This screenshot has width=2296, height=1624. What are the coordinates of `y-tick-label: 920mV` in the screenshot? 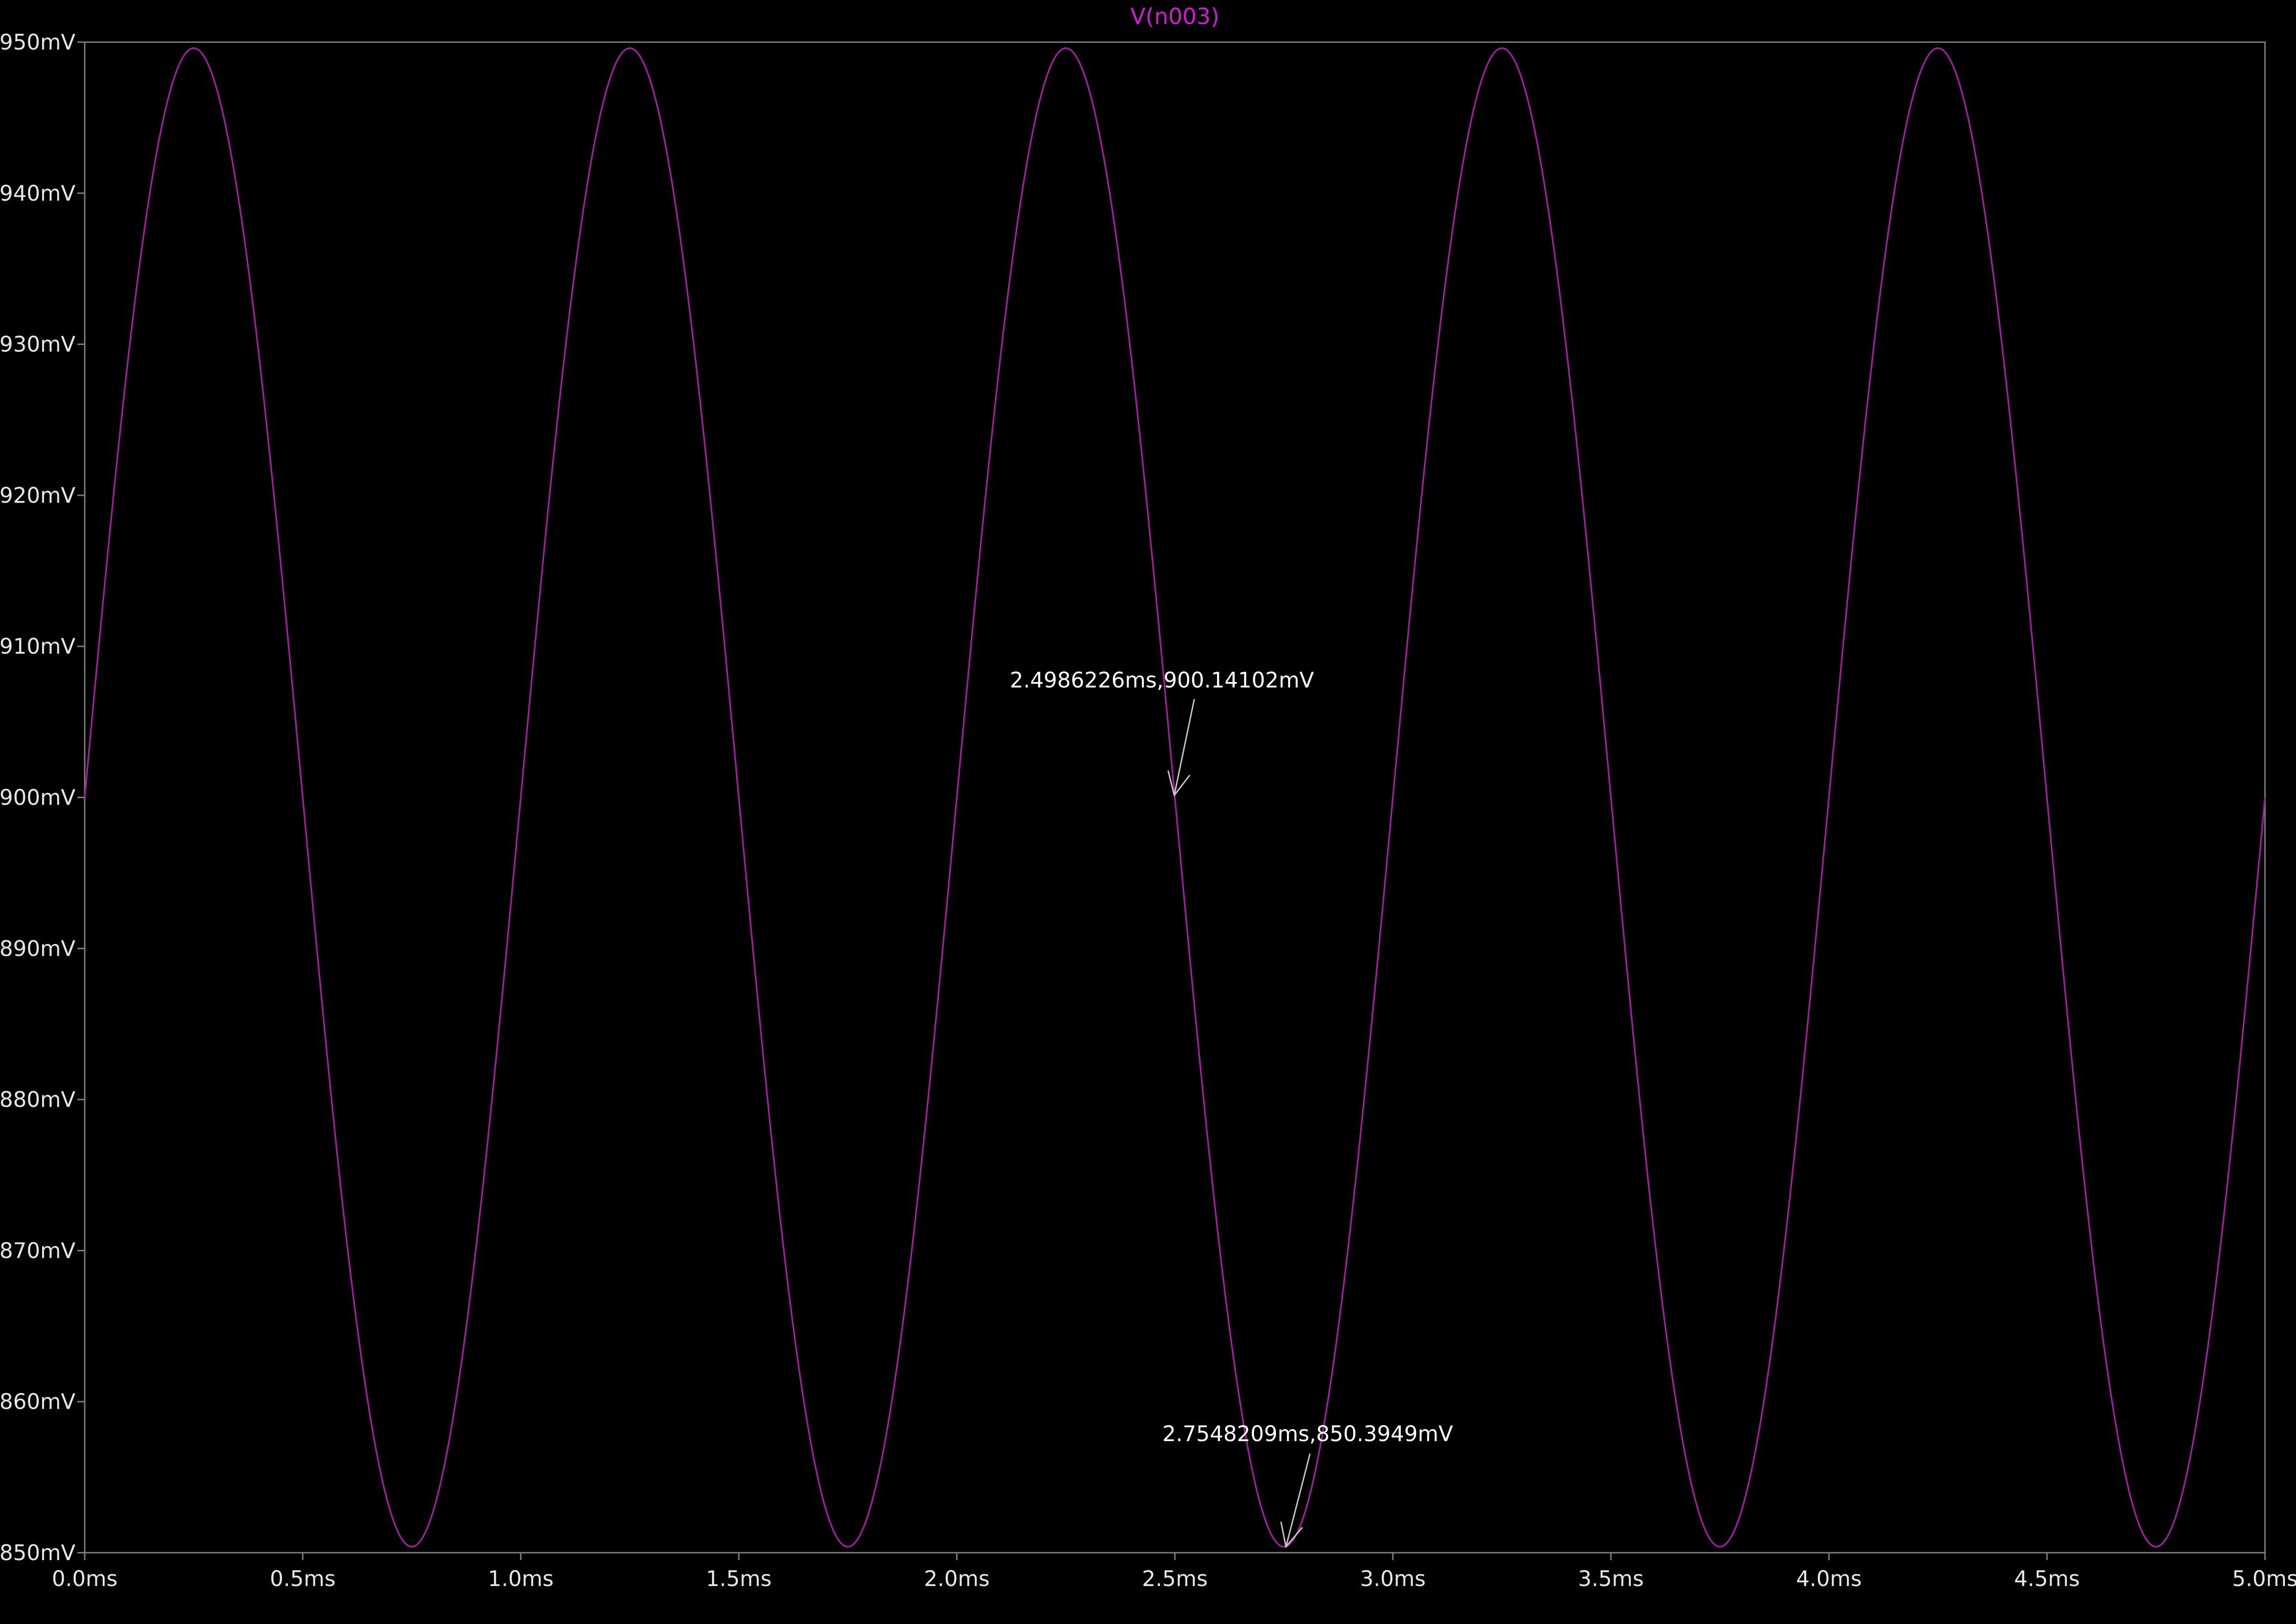 It's located at (38, 495).